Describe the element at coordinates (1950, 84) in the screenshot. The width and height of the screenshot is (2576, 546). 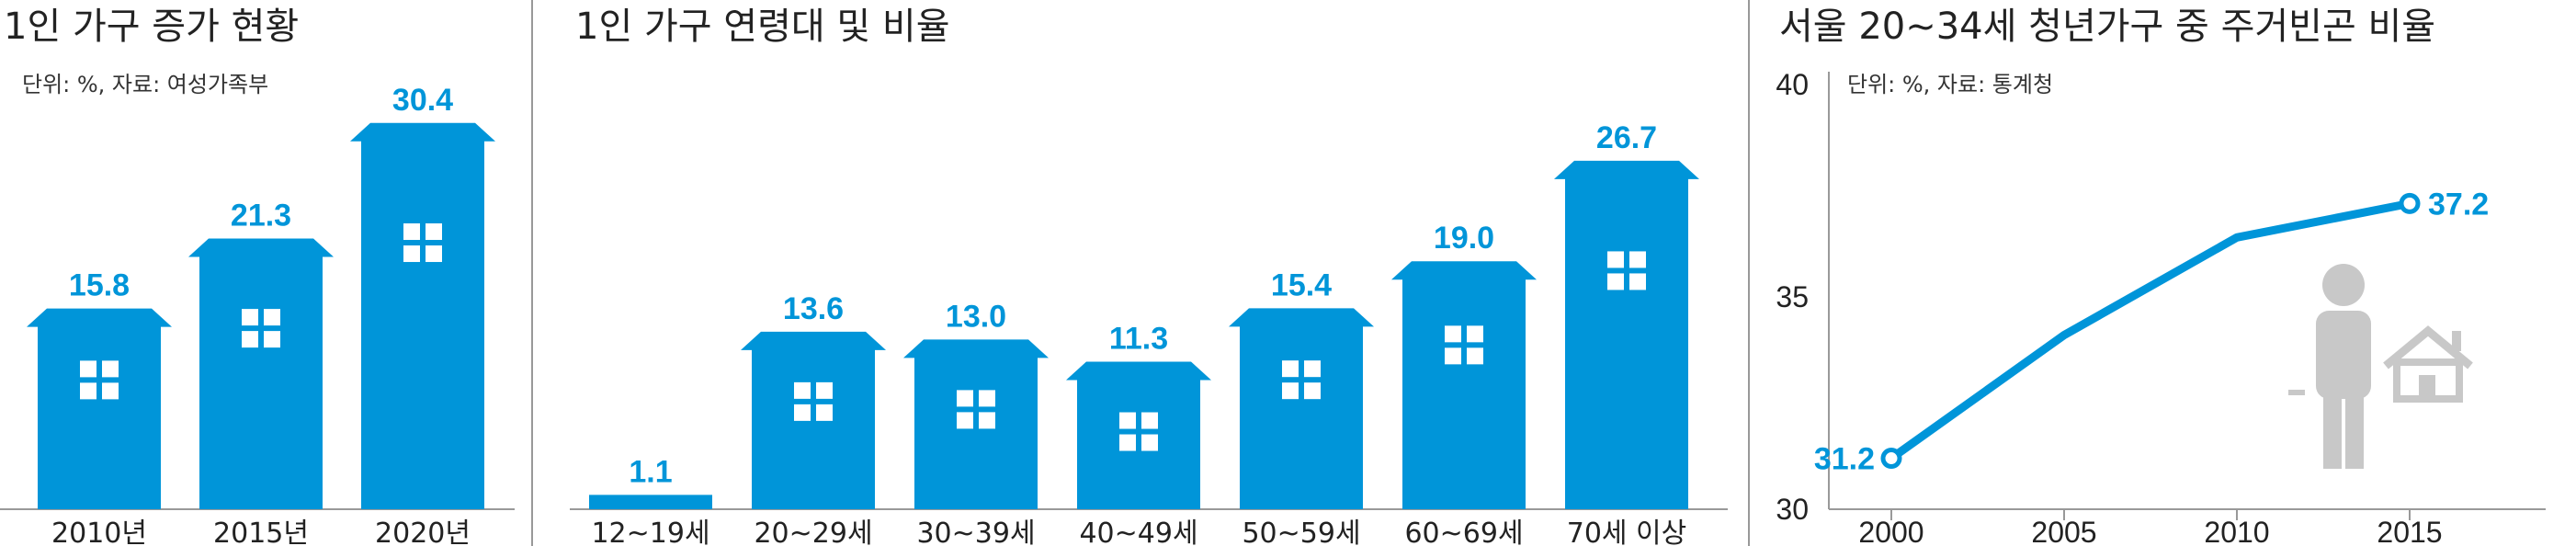
I see `chart-3-subtitle: 단위: %, 자료: 통계청` at that location.